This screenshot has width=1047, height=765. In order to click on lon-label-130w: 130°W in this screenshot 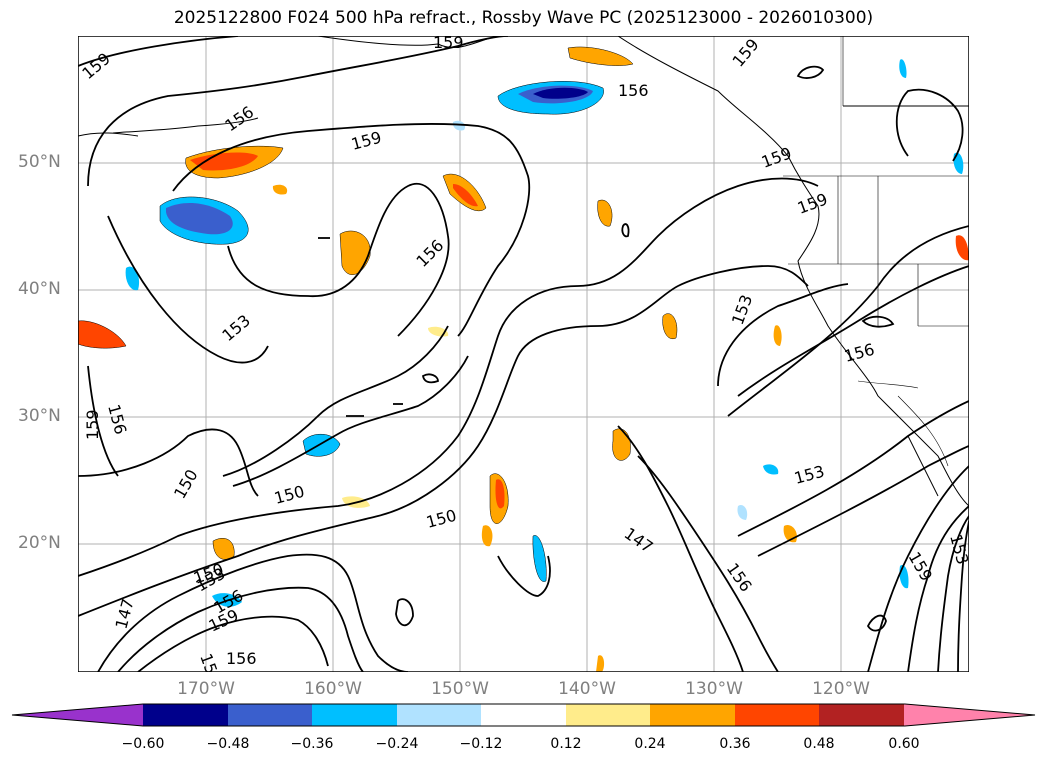, I will do `click(714, 689)`.